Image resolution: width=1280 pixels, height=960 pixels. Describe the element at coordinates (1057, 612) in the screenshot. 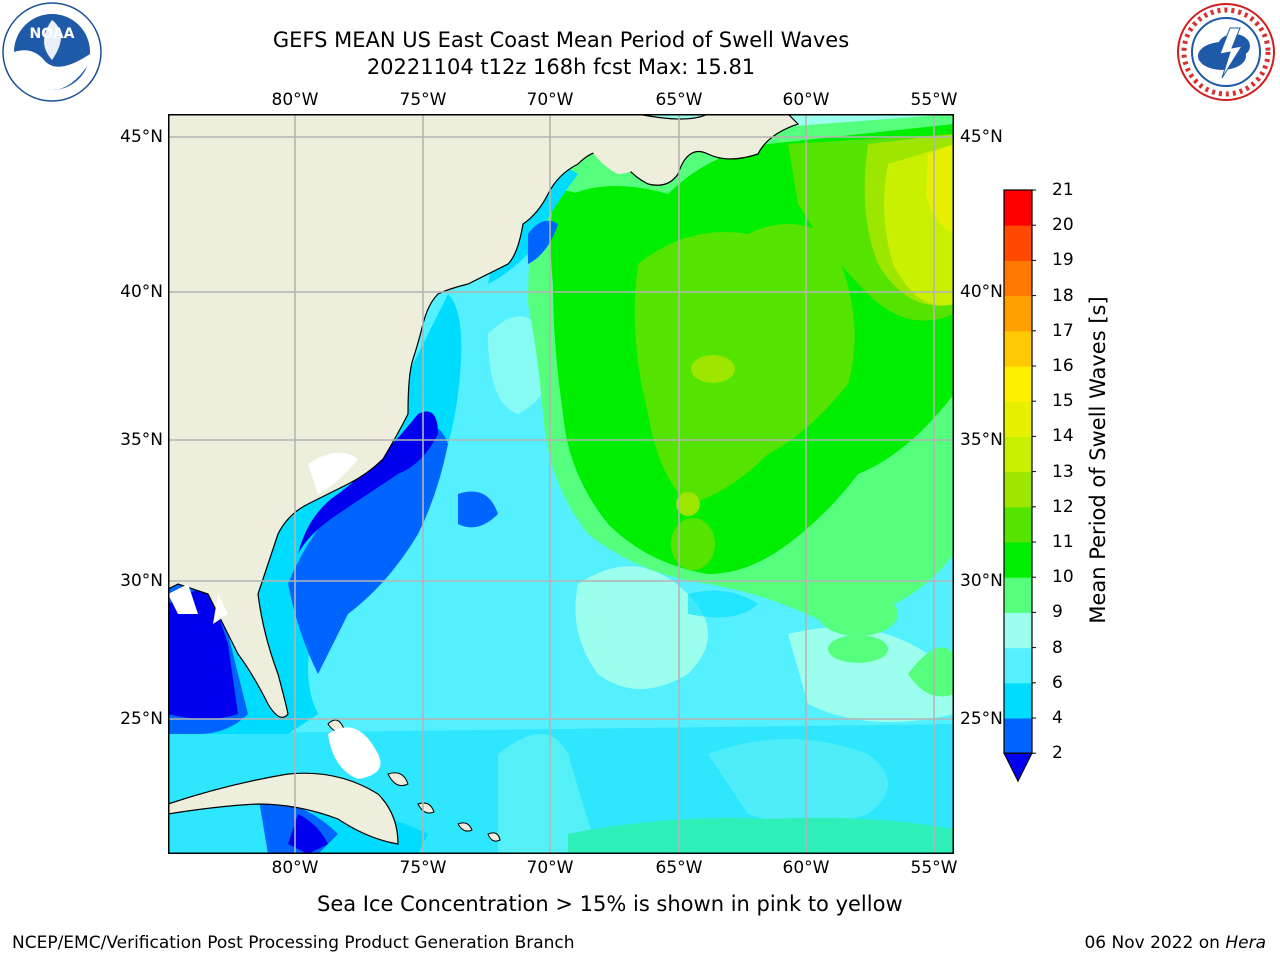

I see `colorbar-level-label: 9` at that location.